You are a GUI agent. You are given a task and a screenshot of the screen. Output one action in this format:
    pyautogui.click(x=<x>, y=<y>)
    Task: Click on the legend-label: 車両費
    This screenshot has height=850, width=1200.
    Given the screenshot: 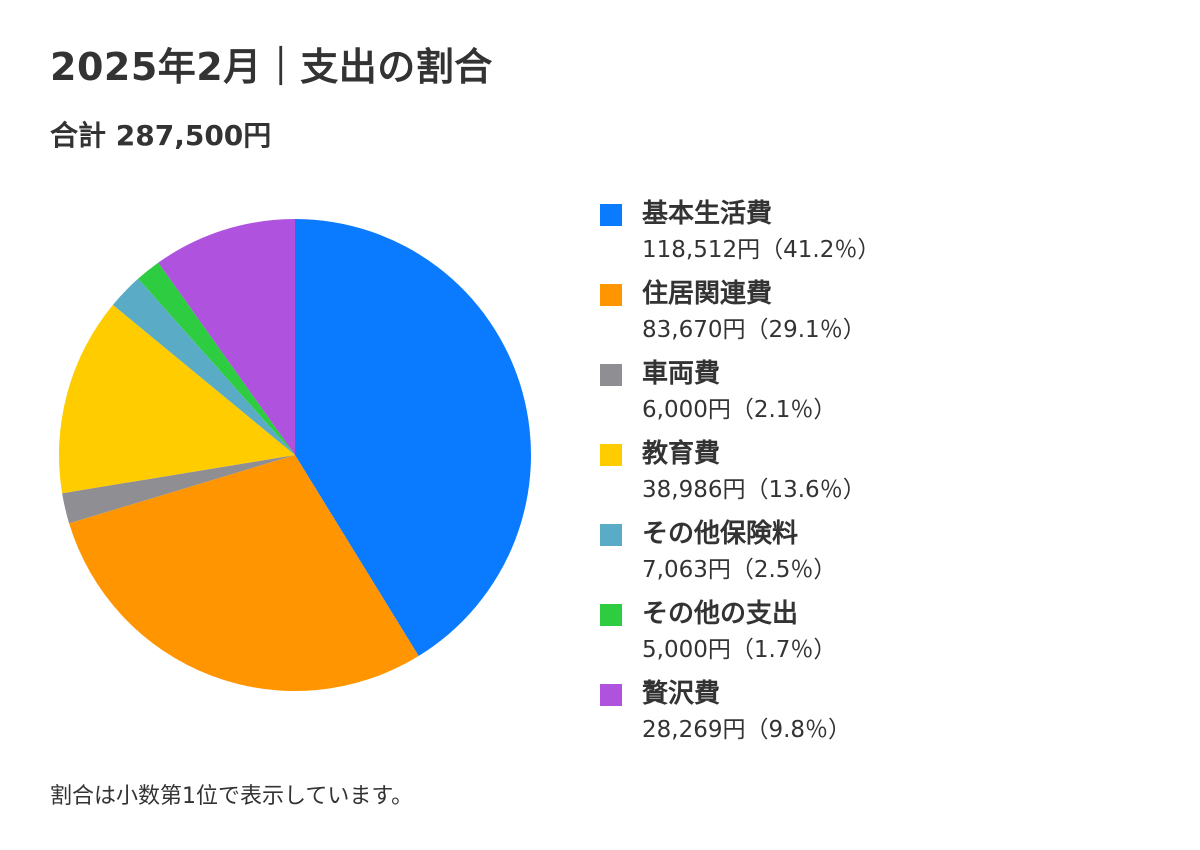 What is the action you would take?
    pyautogui.click(x=681, y=374)
    